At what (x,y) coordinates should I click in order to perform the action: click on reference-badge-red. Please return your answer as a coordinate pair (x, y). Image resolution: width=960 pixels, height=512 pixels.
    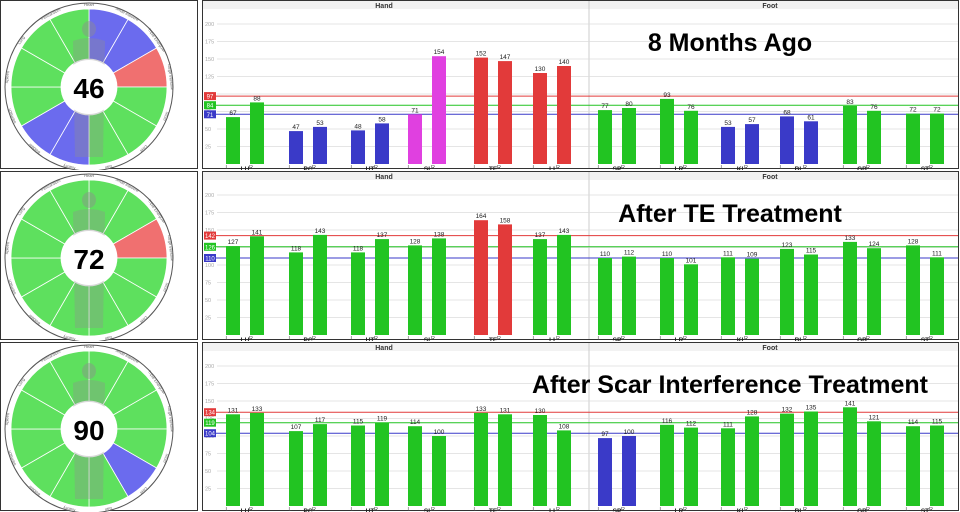
    Looking at the image, I should click on (210, 235).